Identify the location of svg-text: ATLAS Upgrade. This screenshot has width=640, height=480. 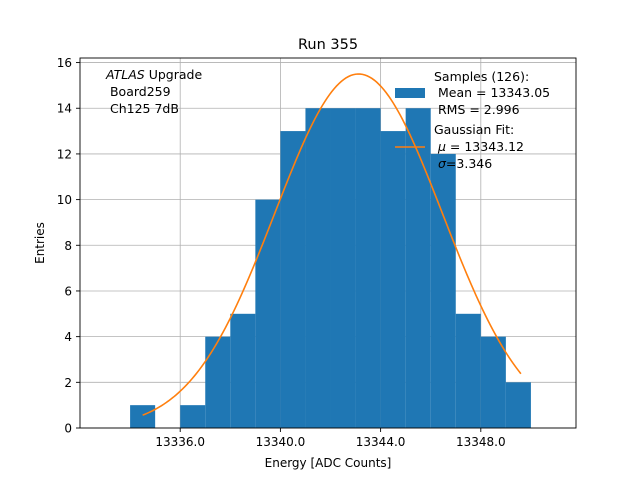
(153, 74).